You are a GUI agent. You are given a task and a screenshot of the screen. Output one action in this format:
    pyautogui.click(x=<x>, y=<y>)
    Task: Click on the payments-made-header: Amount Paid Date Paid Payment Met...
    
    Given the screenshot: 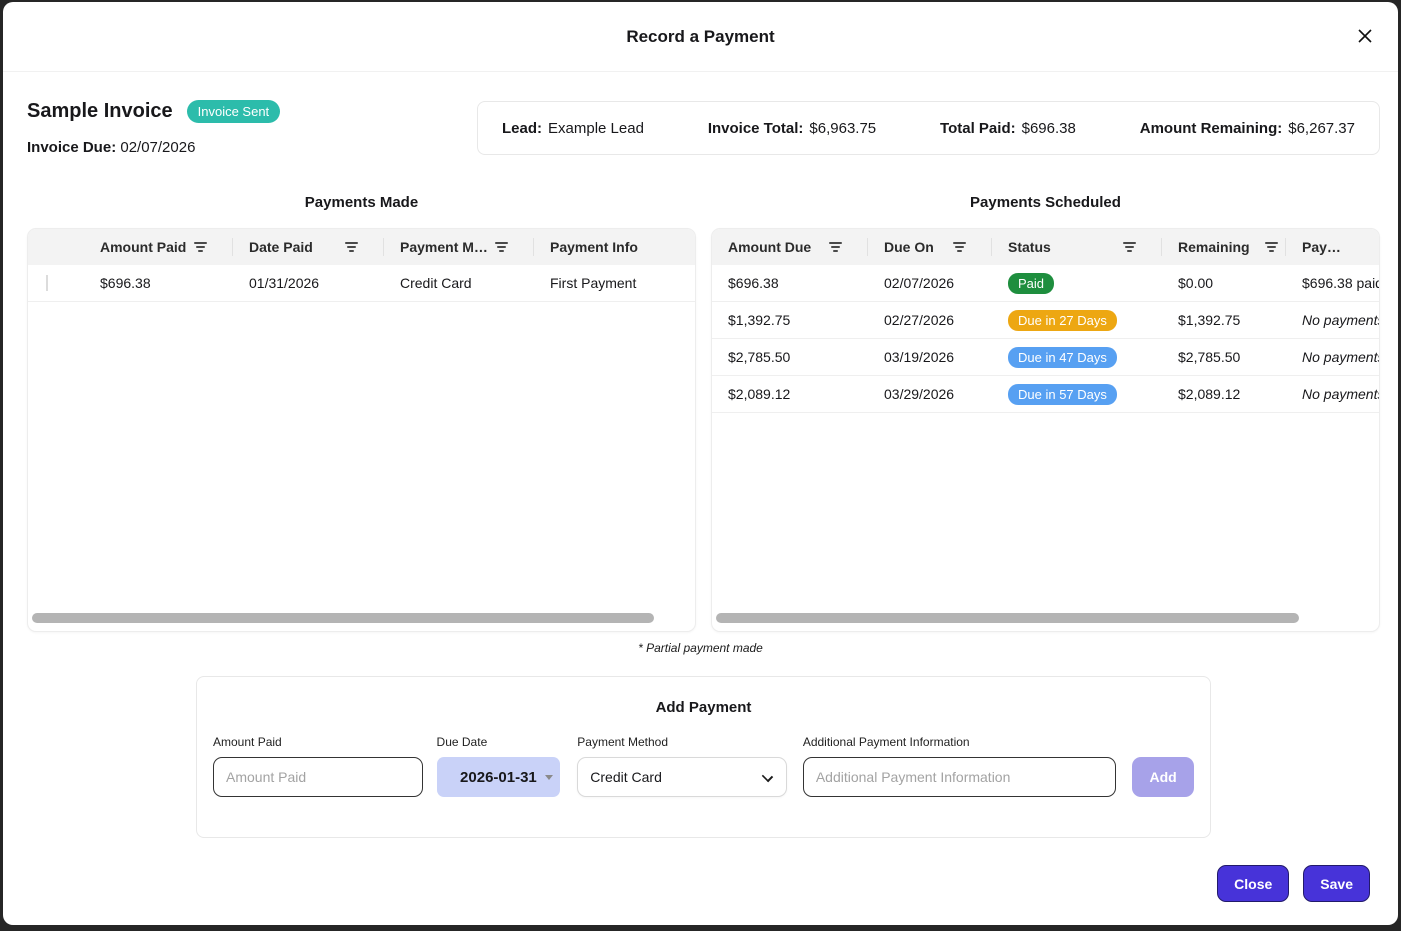 What is the action you would take?
    pyautogui.click(x=361, y=247)
    